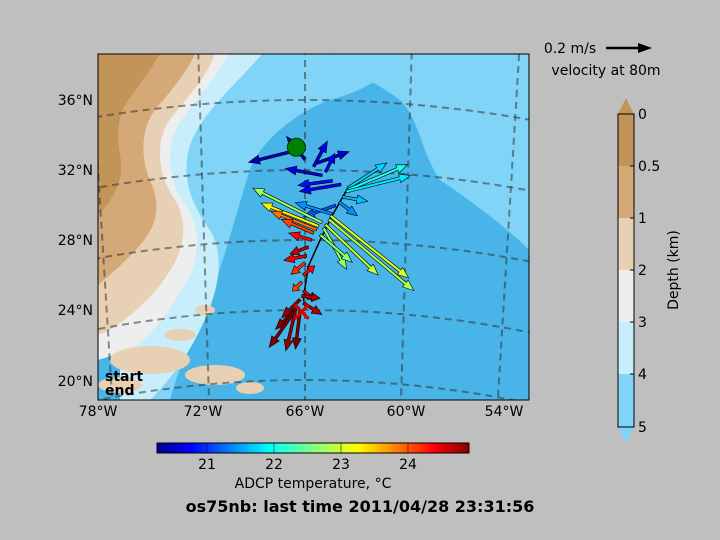 This screenshot has width=720, height=540. I want to click on temperature-colorbar-gradient, so click(313, 448).